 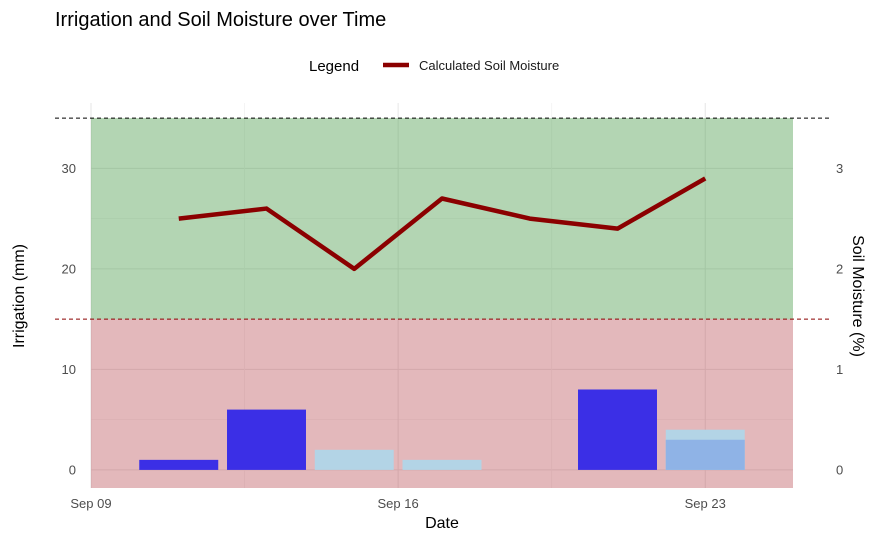 What do you see at coordinates (69, 168) in the screenshot?
I see `y-tick-label-3: 30` at bounding box center [69, 168].